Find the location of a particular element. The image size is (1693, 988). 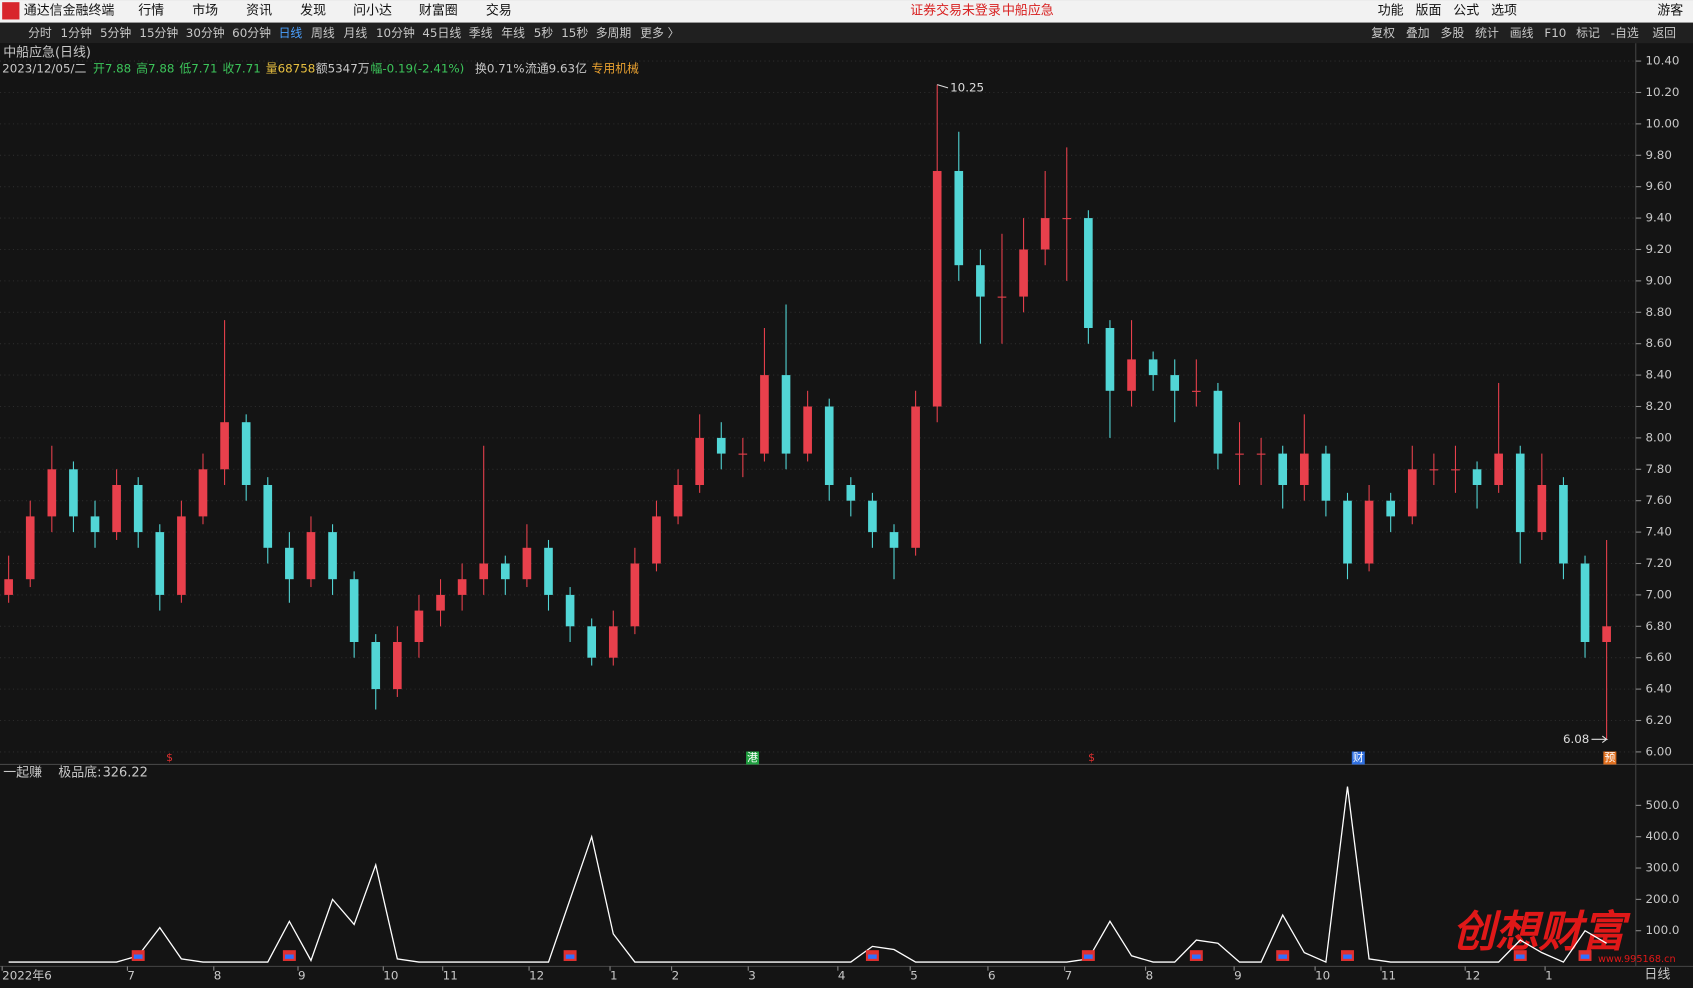

toolbar is located at coordinates (846, 33).